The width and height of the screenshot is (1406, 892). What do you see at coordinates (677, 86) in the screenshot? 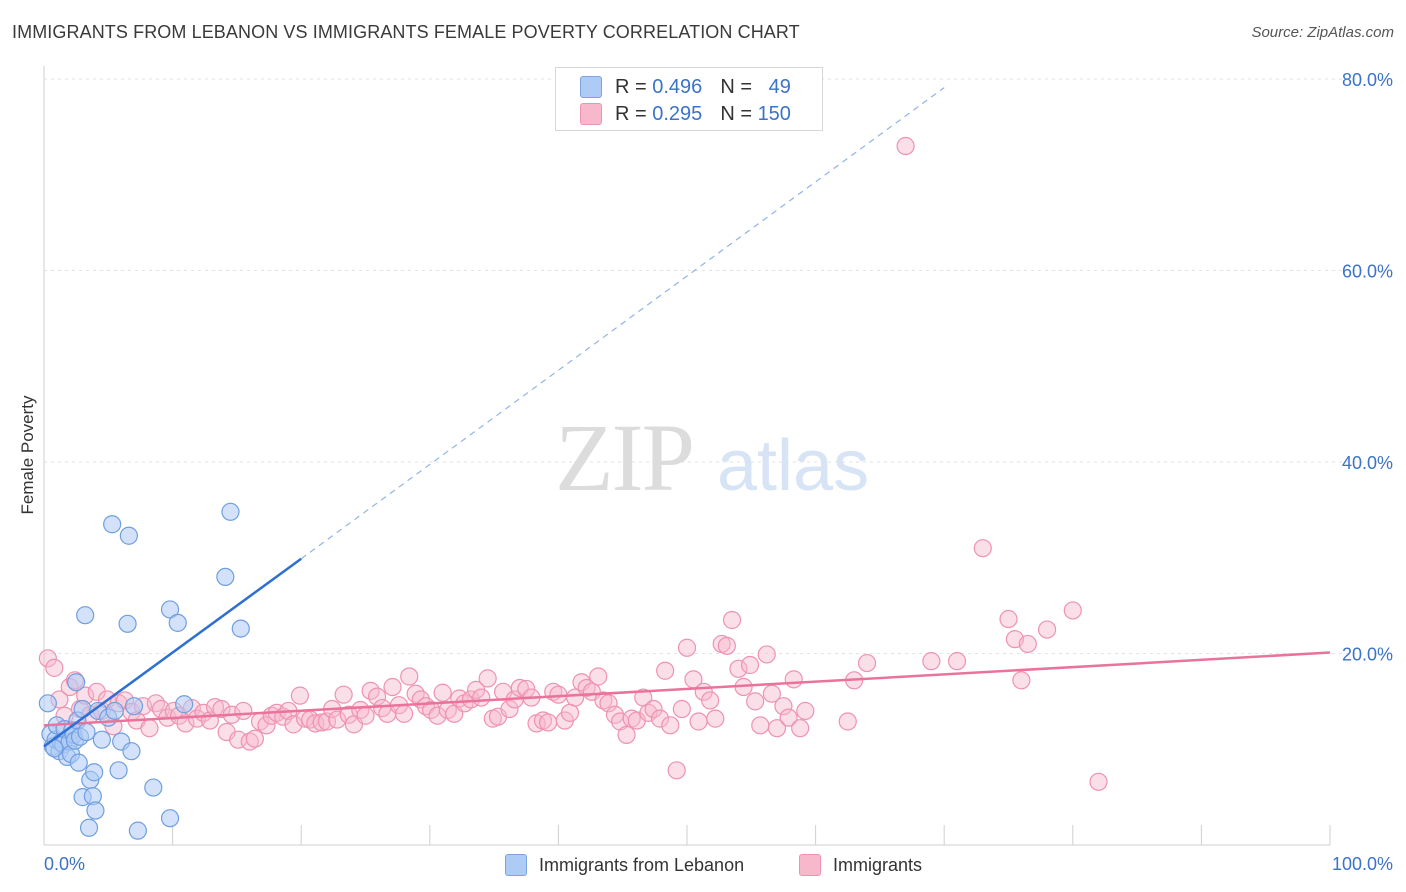
I see `legend-r-value: 0.496` at bounding box center [677, 86].